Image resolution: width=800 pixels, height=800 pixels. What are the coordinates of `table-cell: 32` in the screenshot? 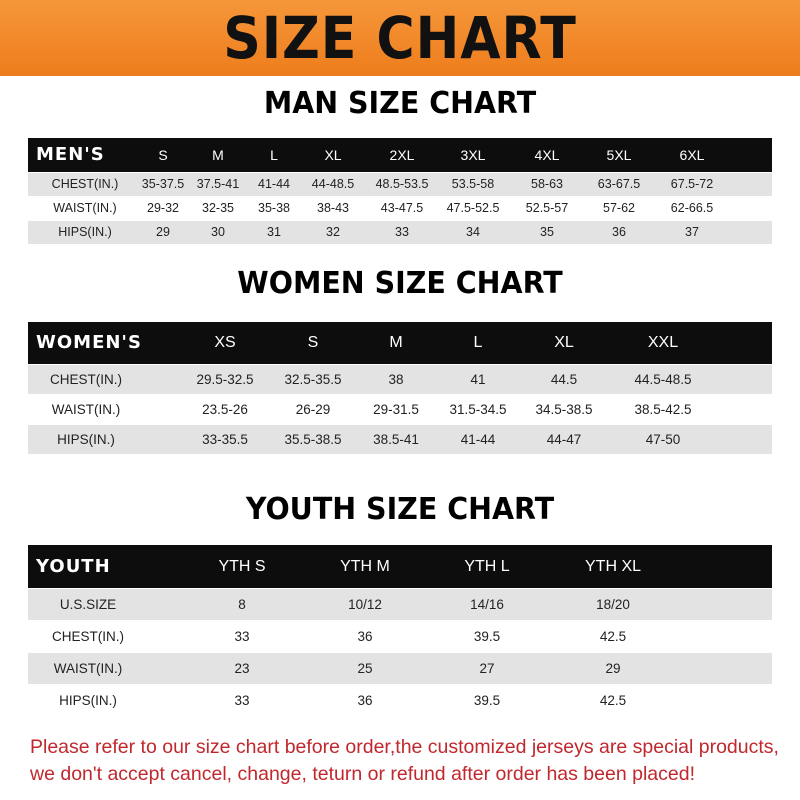 It's located at (333, 232).